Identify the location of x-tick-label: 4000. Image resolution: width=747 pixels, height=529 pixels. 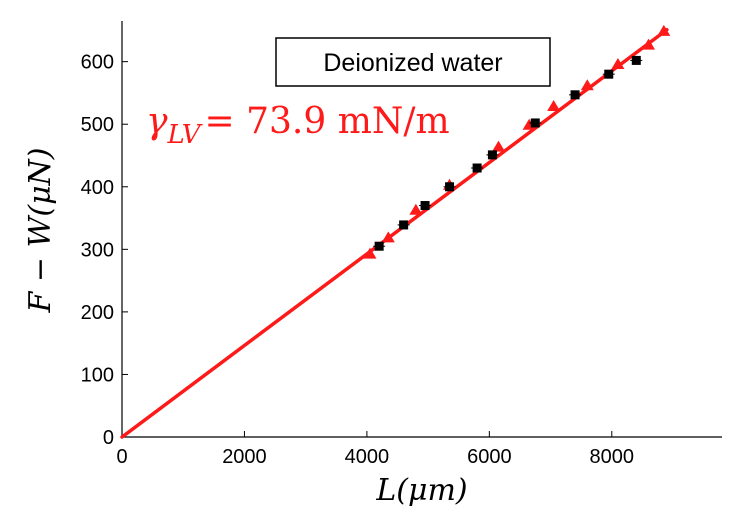
(367, 457).